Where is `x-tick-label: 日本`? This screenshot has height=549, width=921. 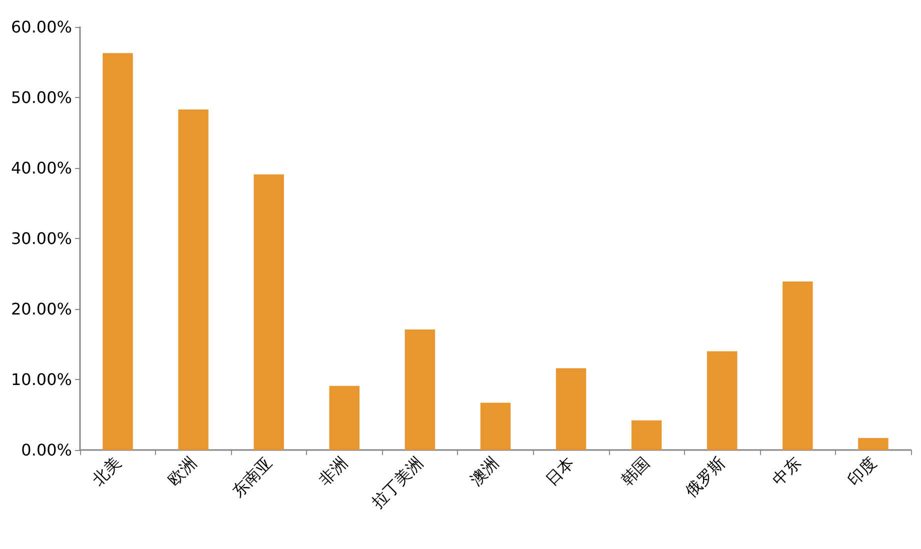 x-tick-label: 日本 is located at coordinates (560, 471).